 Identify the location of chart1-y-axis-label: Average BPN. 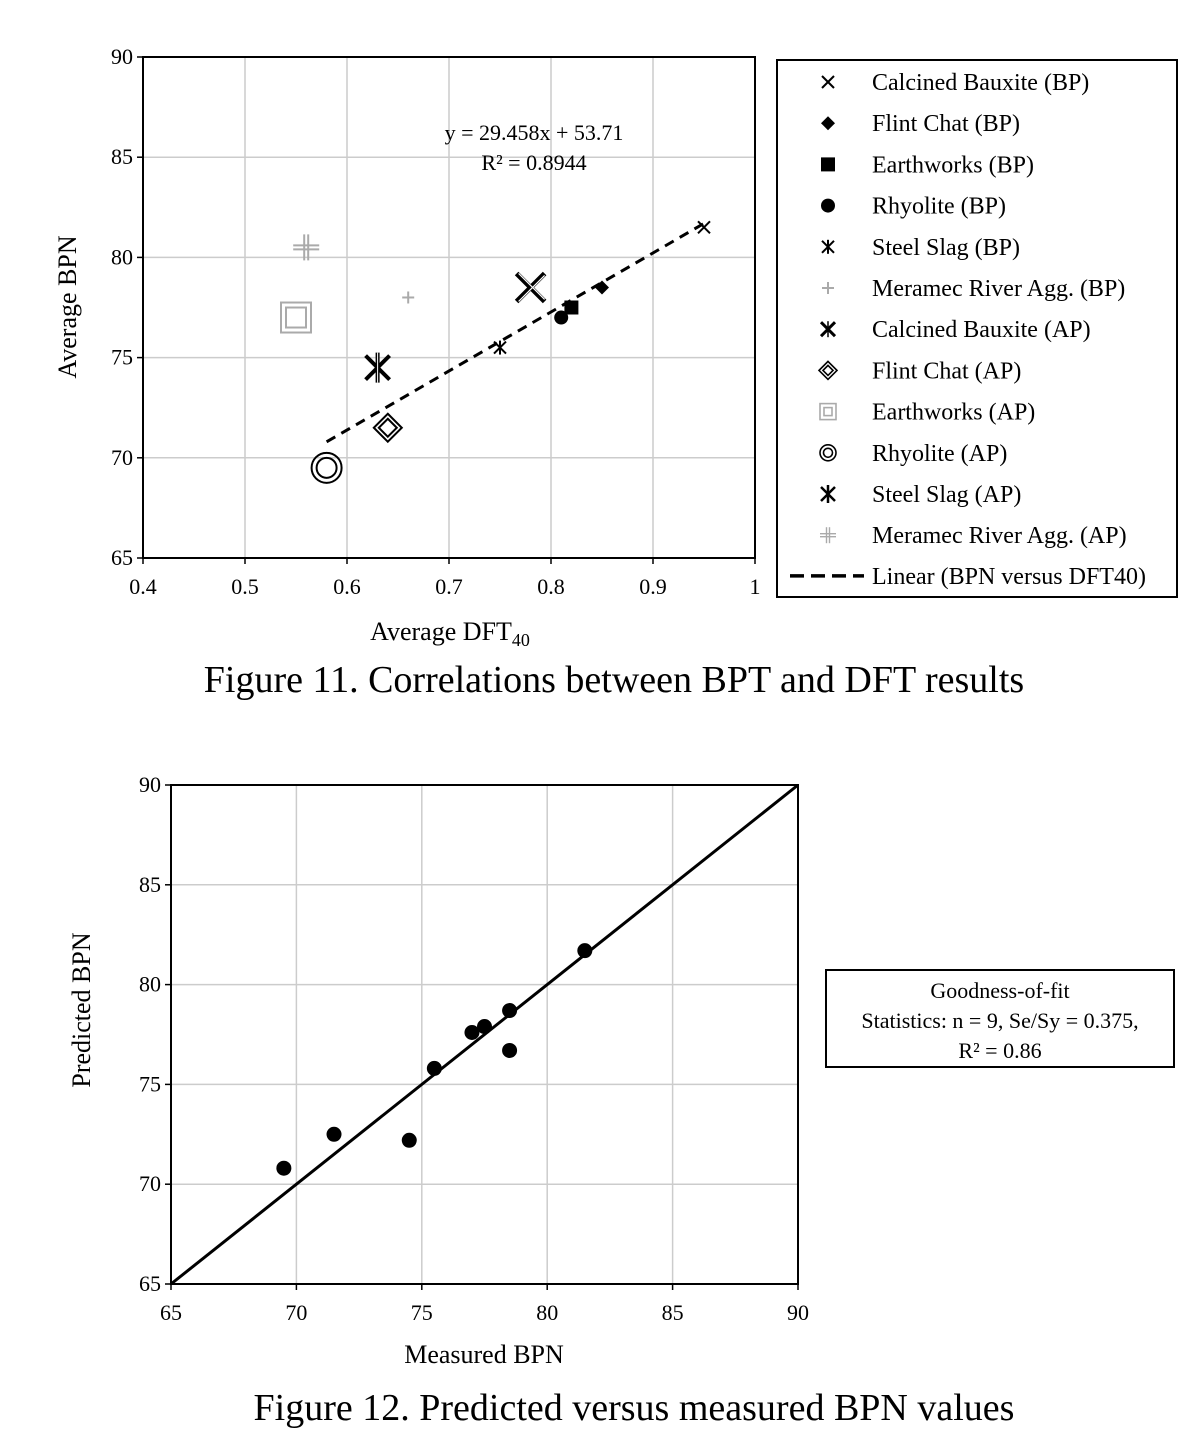
(67, 306).